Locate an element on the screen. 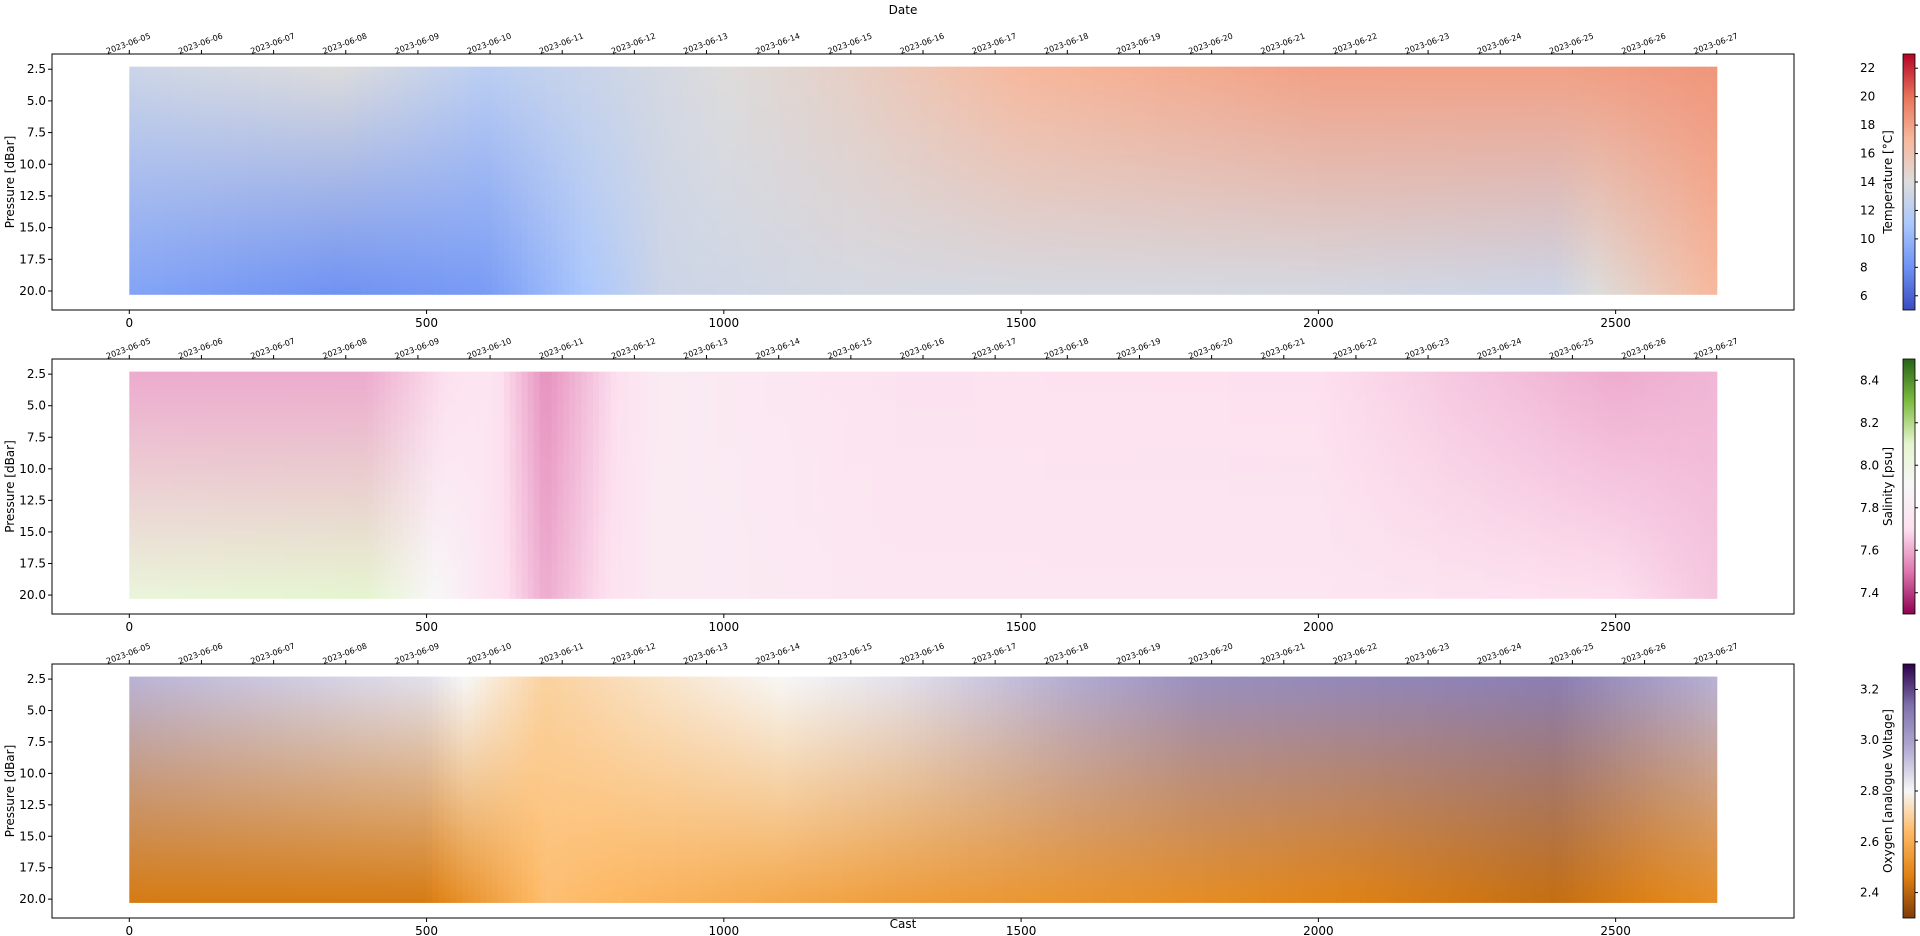  y-tick-label: 20.0 is located at coordinates (32, 899).